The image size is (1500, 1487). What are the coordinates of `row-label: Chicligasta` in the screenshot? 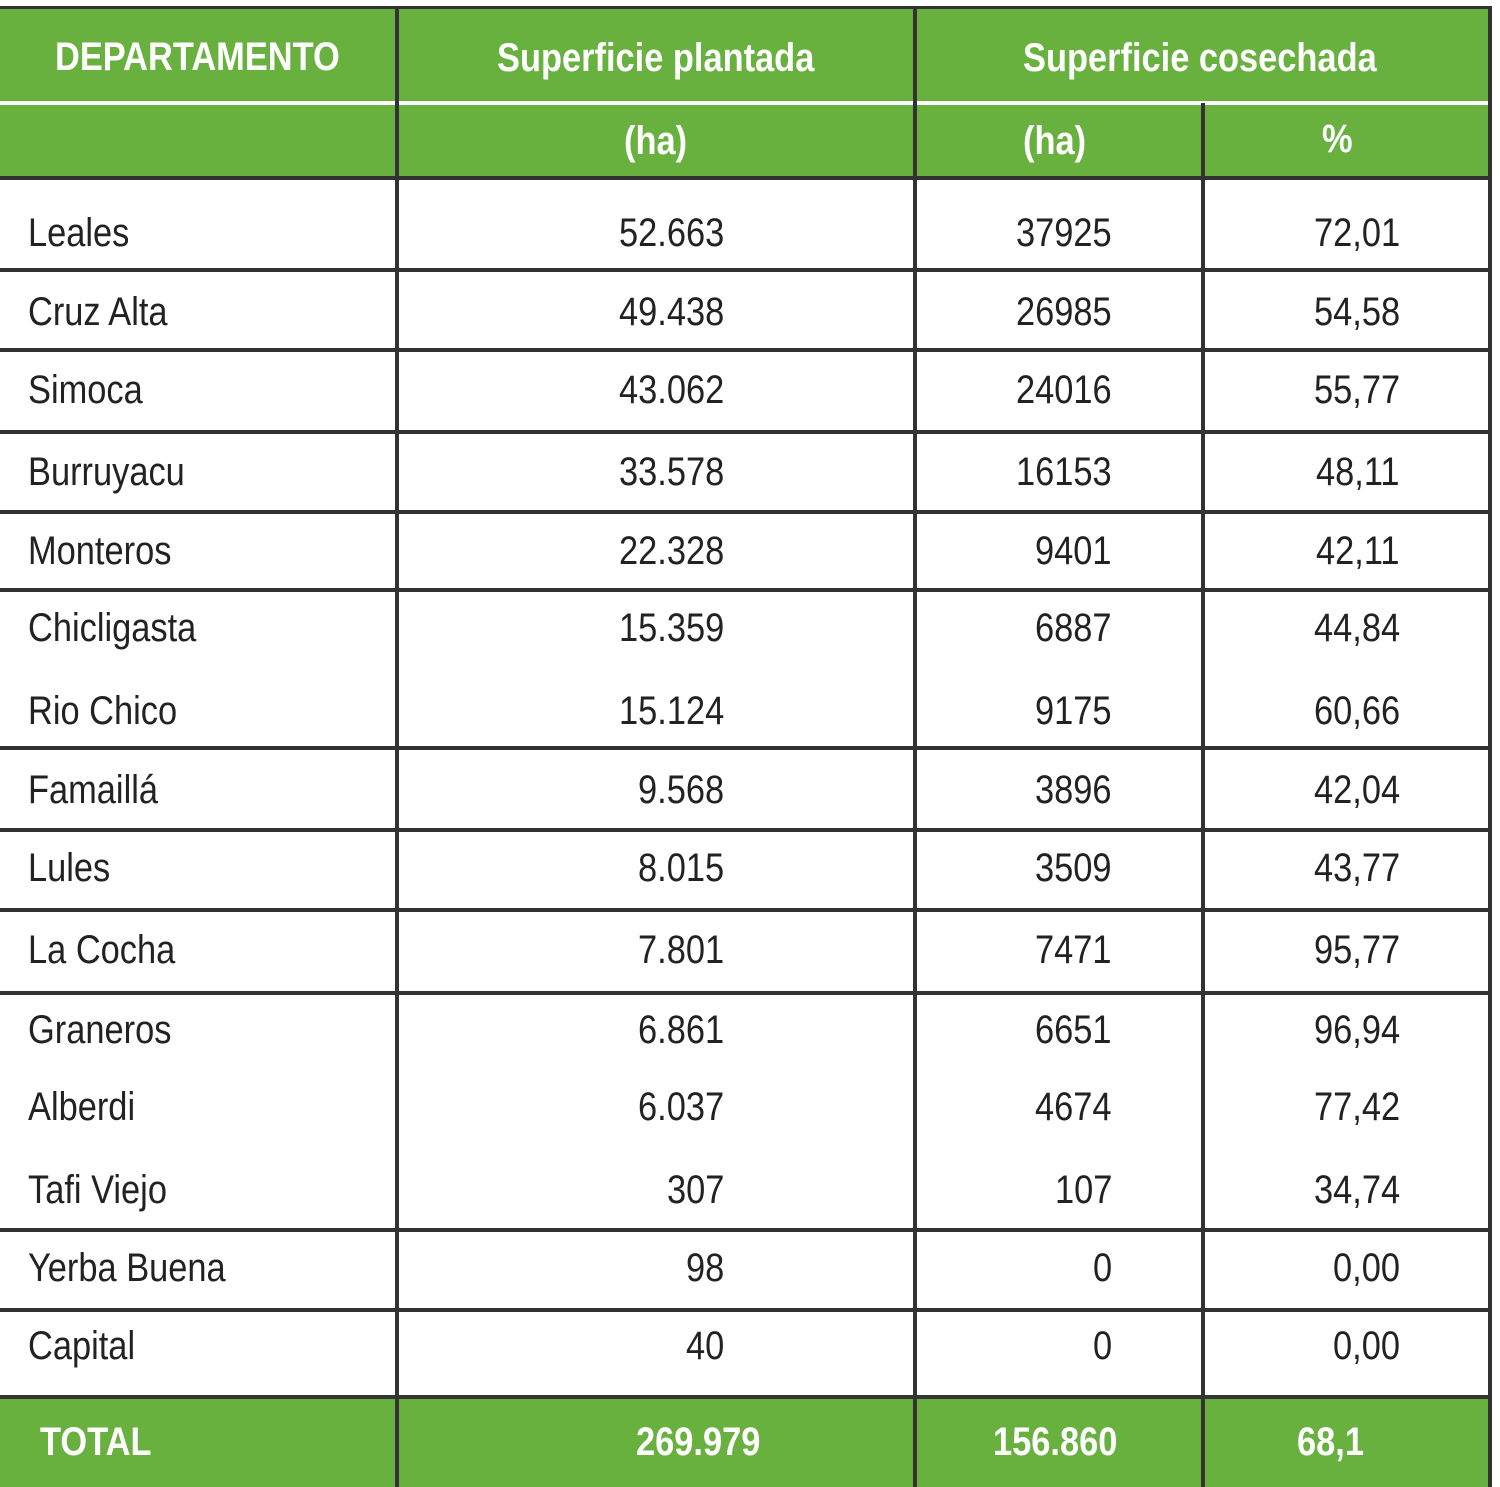 It's located at (112, 628).